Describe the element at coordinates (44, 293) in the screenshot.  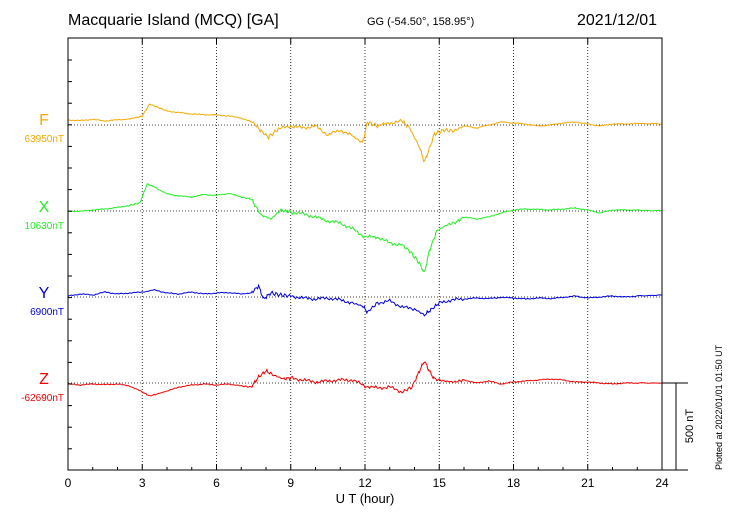
I see `series-name-Y: Y` at that location.